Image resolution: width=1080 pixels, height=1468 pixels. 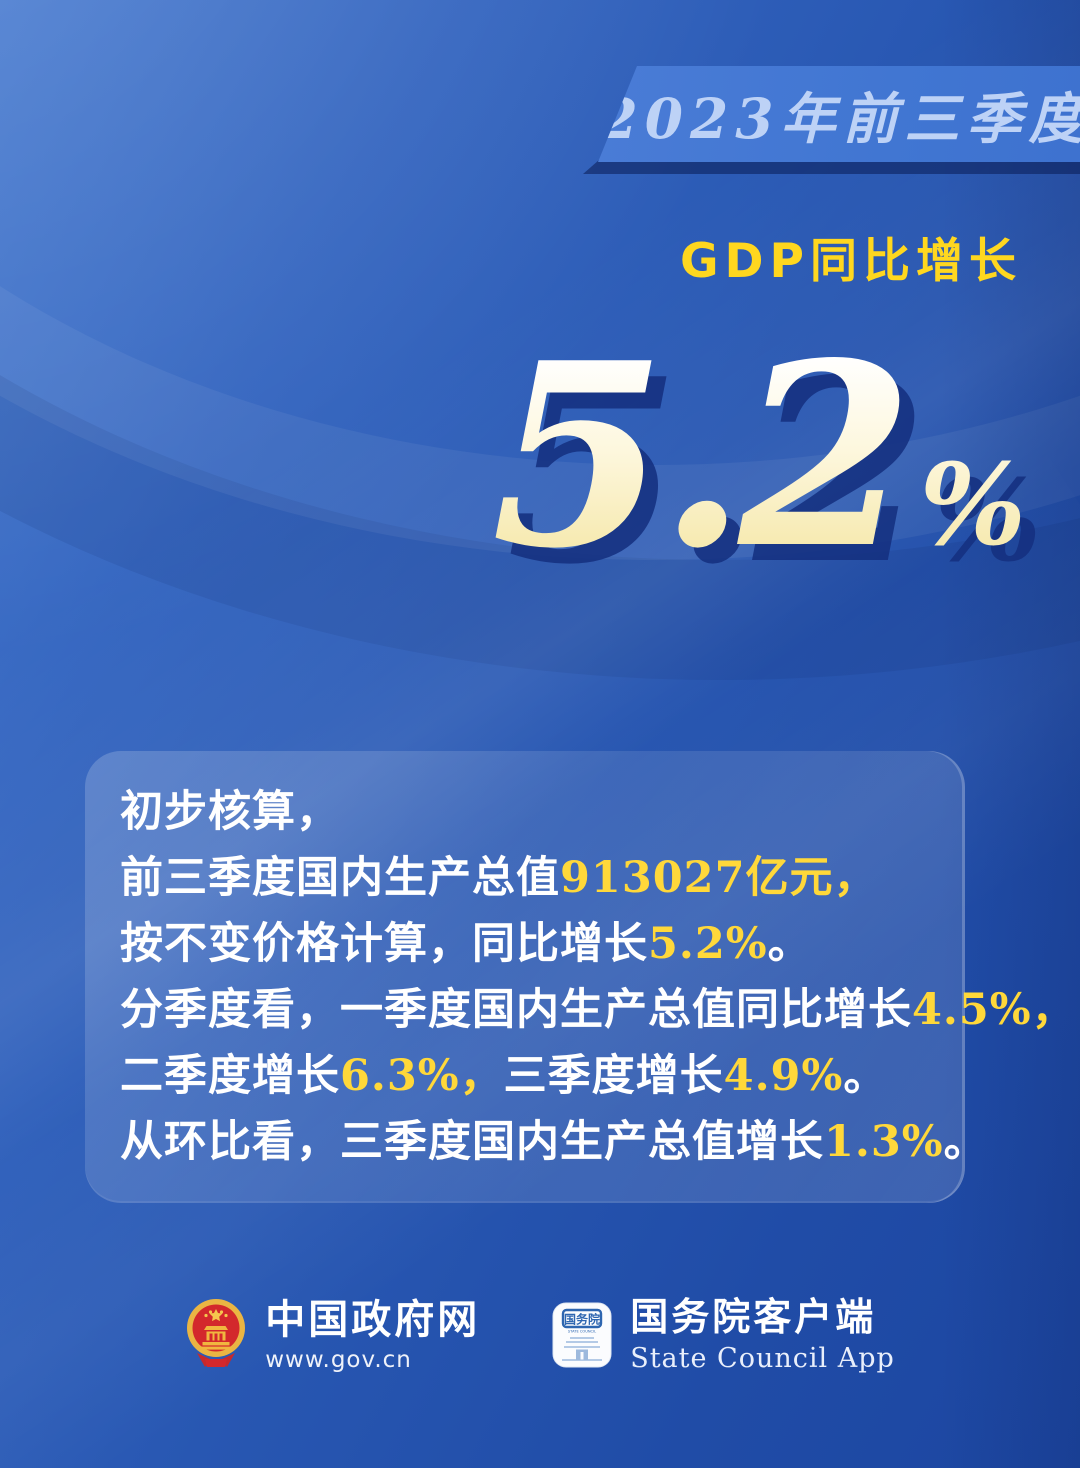 I want to click on card-line: 按不变价格计算，同比增长5.2%。, so click(x=527, y=944).